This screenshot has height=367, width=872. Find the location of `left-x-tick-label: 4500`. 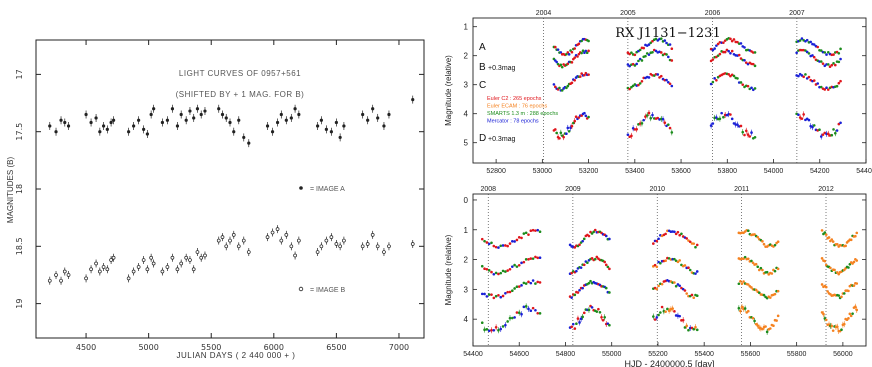

left-x-tick-label: 4500 is located at coordinates (86, 347).